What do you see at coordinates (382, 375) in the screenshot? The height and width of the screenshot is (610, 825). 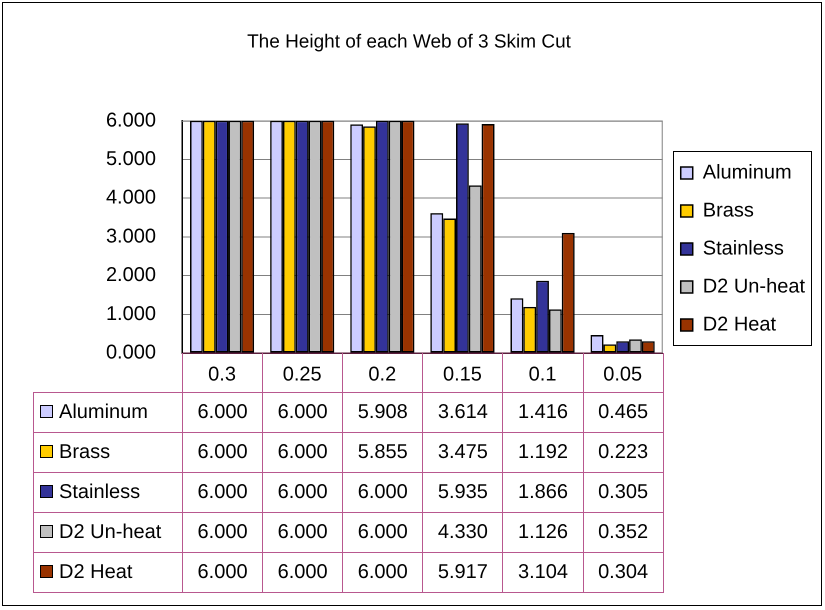 I see `x-tick-label: 0.2` at bounding box center [382, 375].